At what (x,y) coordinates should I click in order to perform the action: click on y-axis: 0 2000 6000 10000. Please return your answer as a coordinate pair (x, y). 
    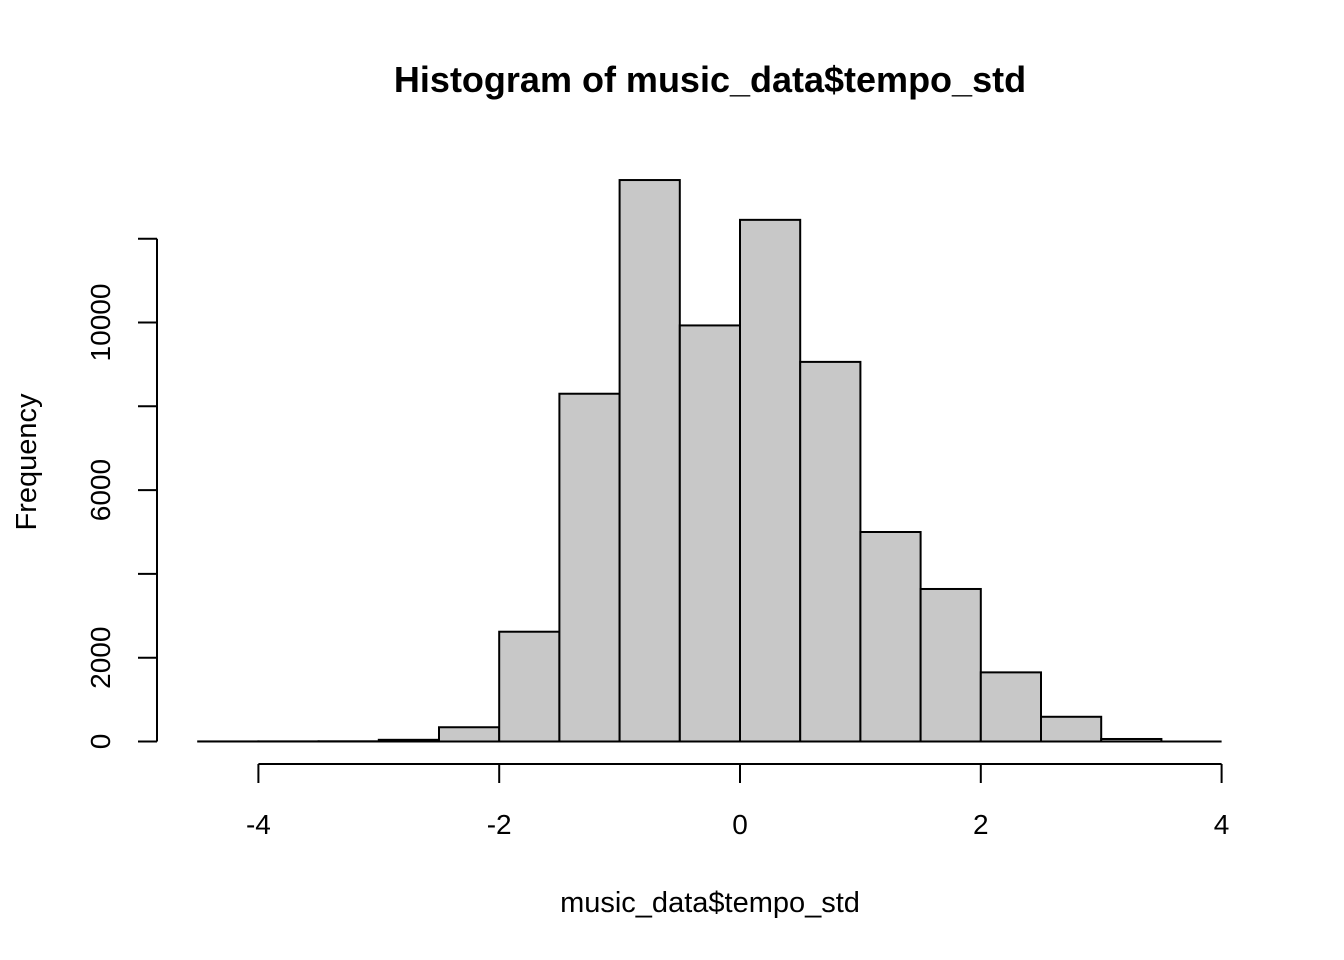
    Looking at the image, I should click on (121, 493).